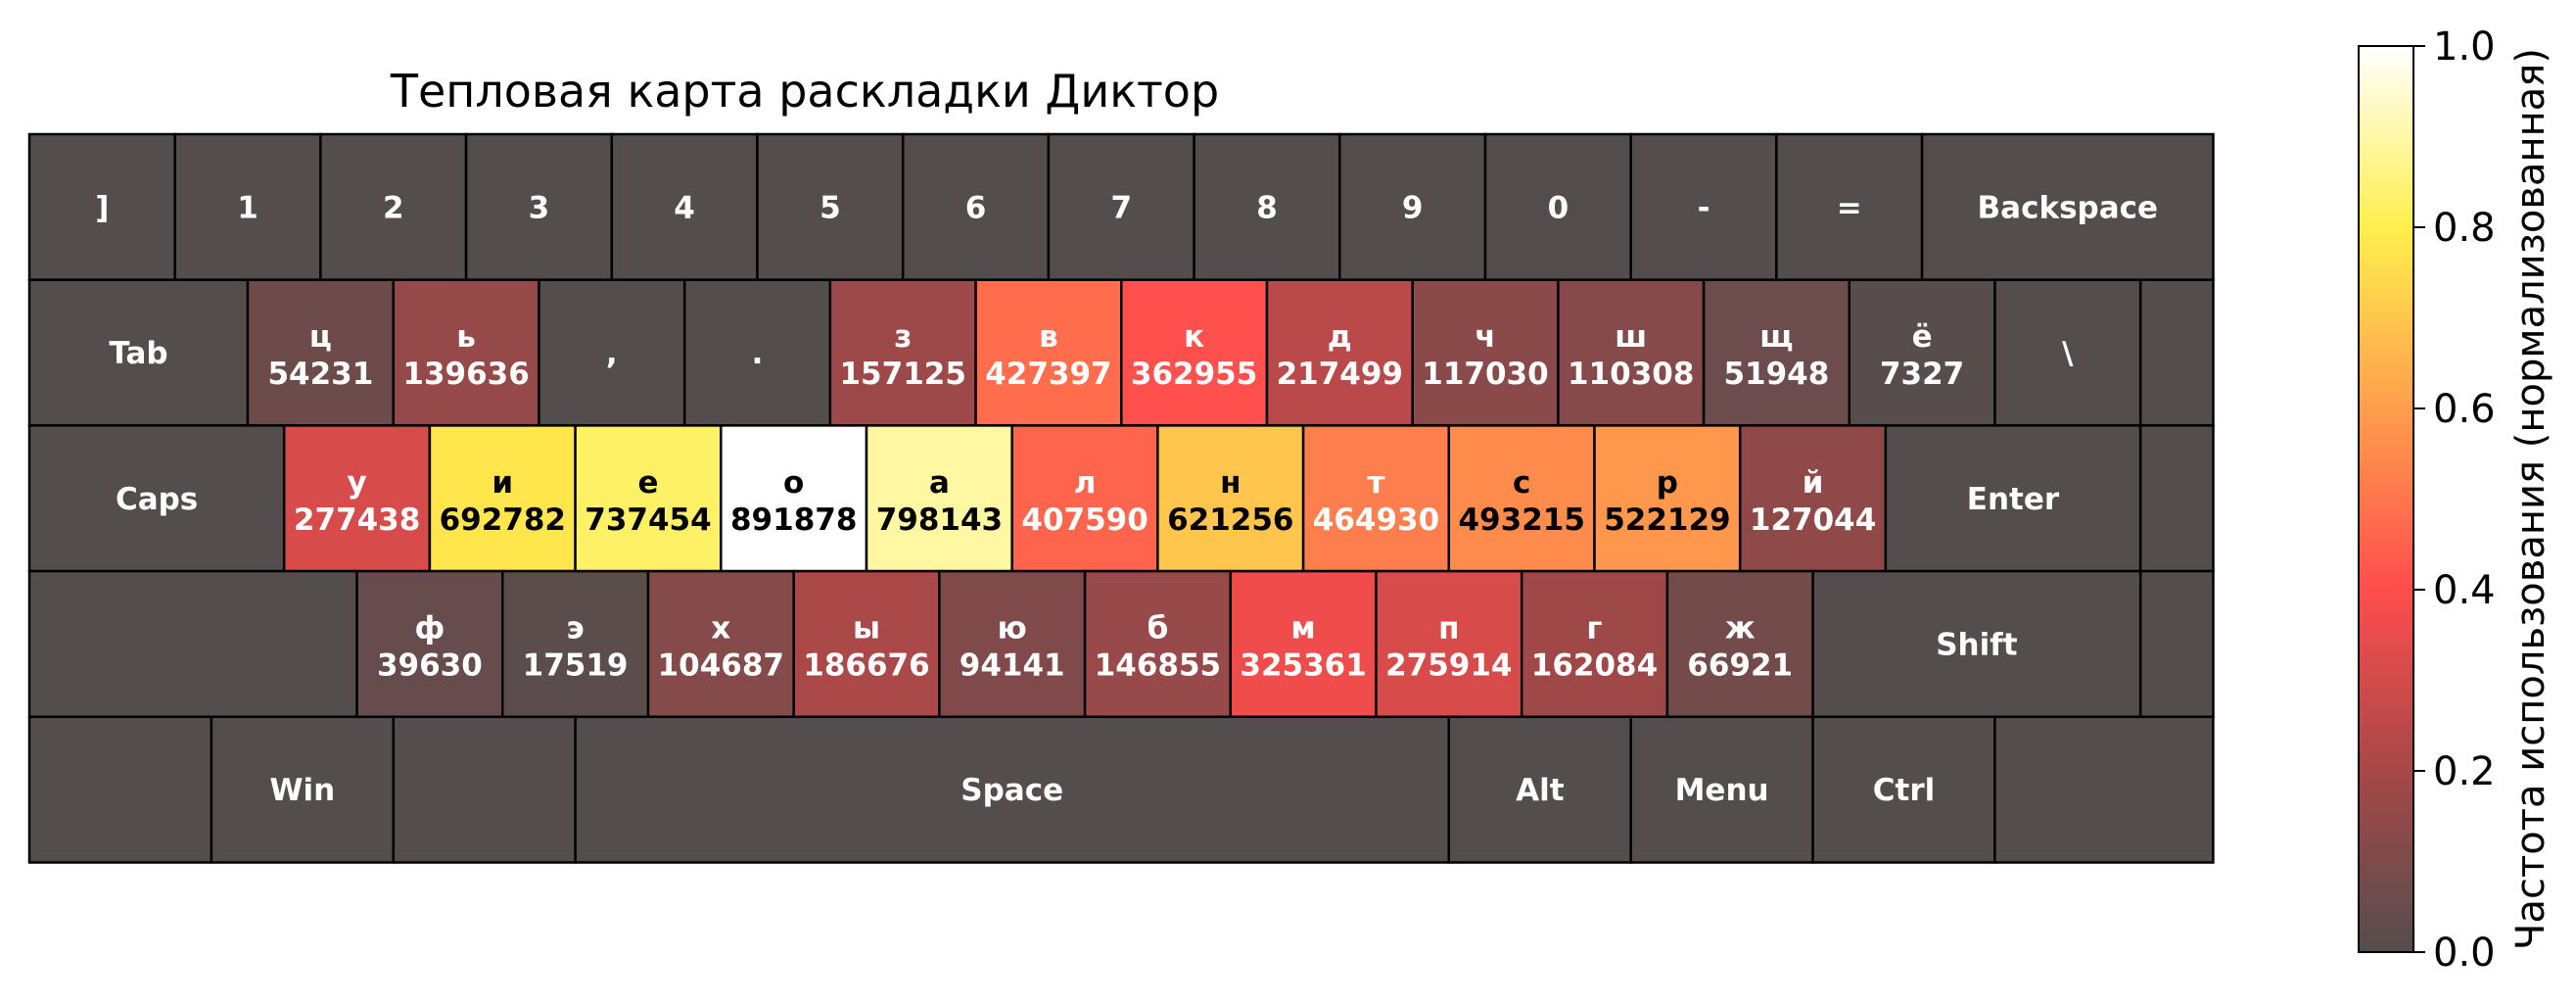  I want to click on key-label: ь, so click(466, 337).